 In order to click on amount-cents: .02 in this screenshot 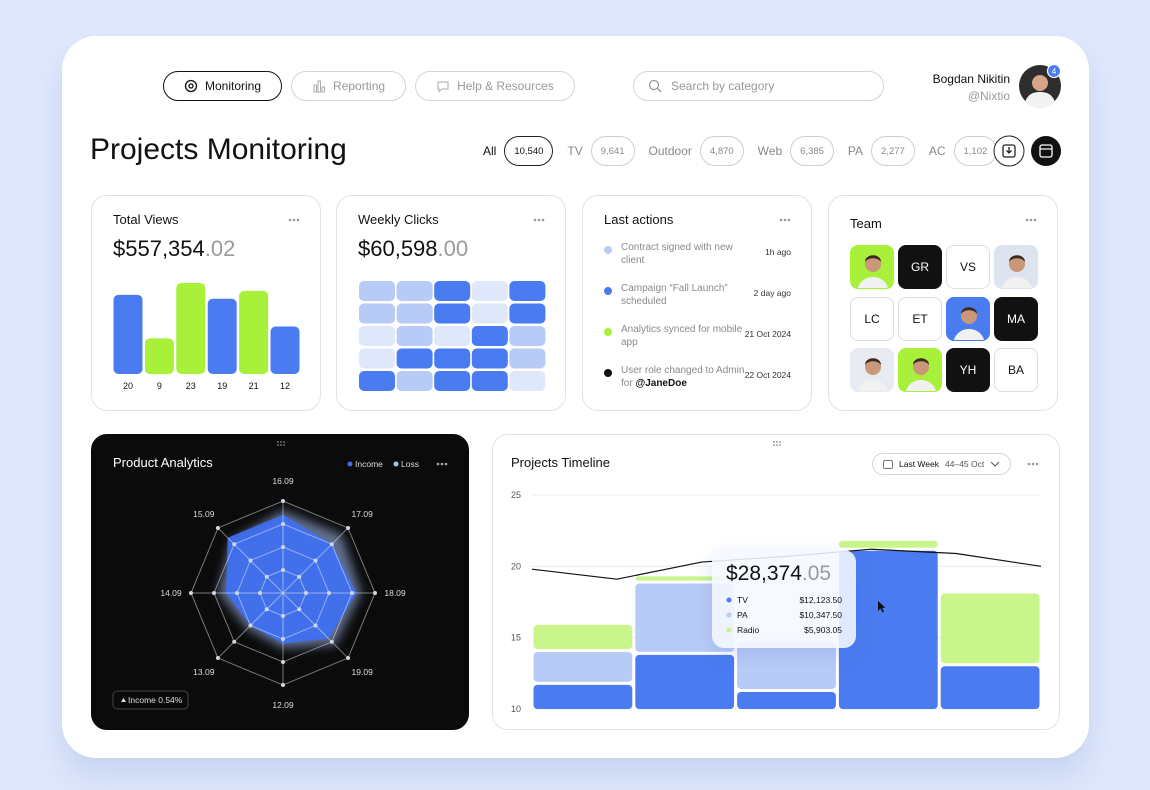, I will do `click(220, 248)`.